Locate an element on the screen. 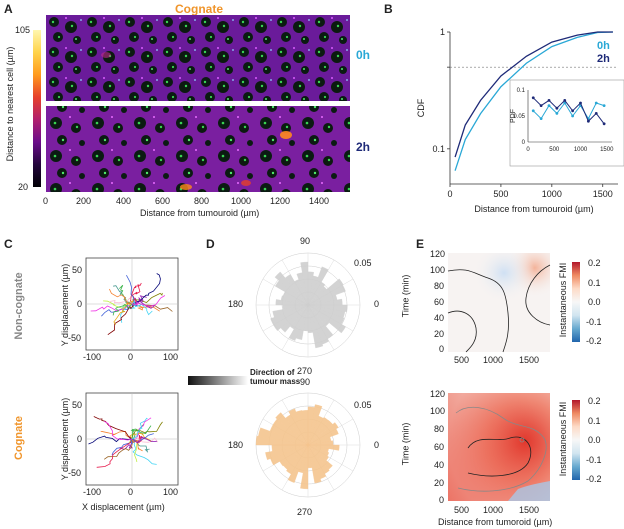 The height and width of the screenshot is (529, 624). colorbar-min: 20 is located at coordinates (23, 187).